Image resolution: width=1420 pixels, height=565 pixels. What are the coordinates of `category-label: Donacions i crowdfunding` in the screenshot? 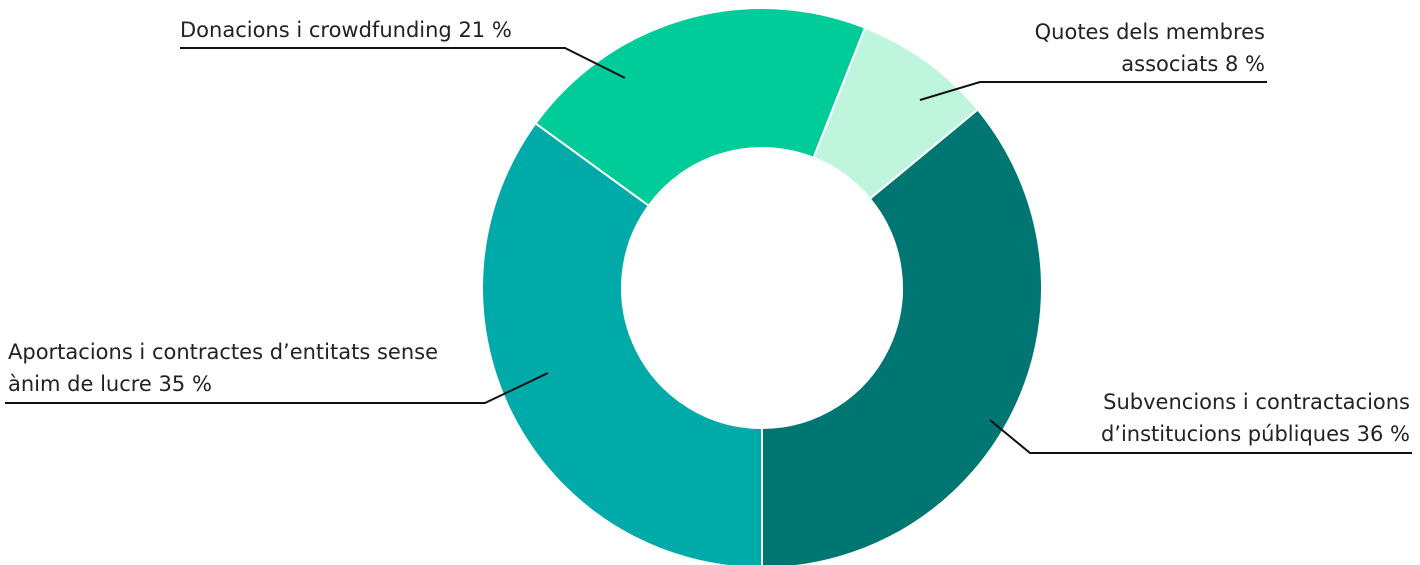 It's located at (316, 30).